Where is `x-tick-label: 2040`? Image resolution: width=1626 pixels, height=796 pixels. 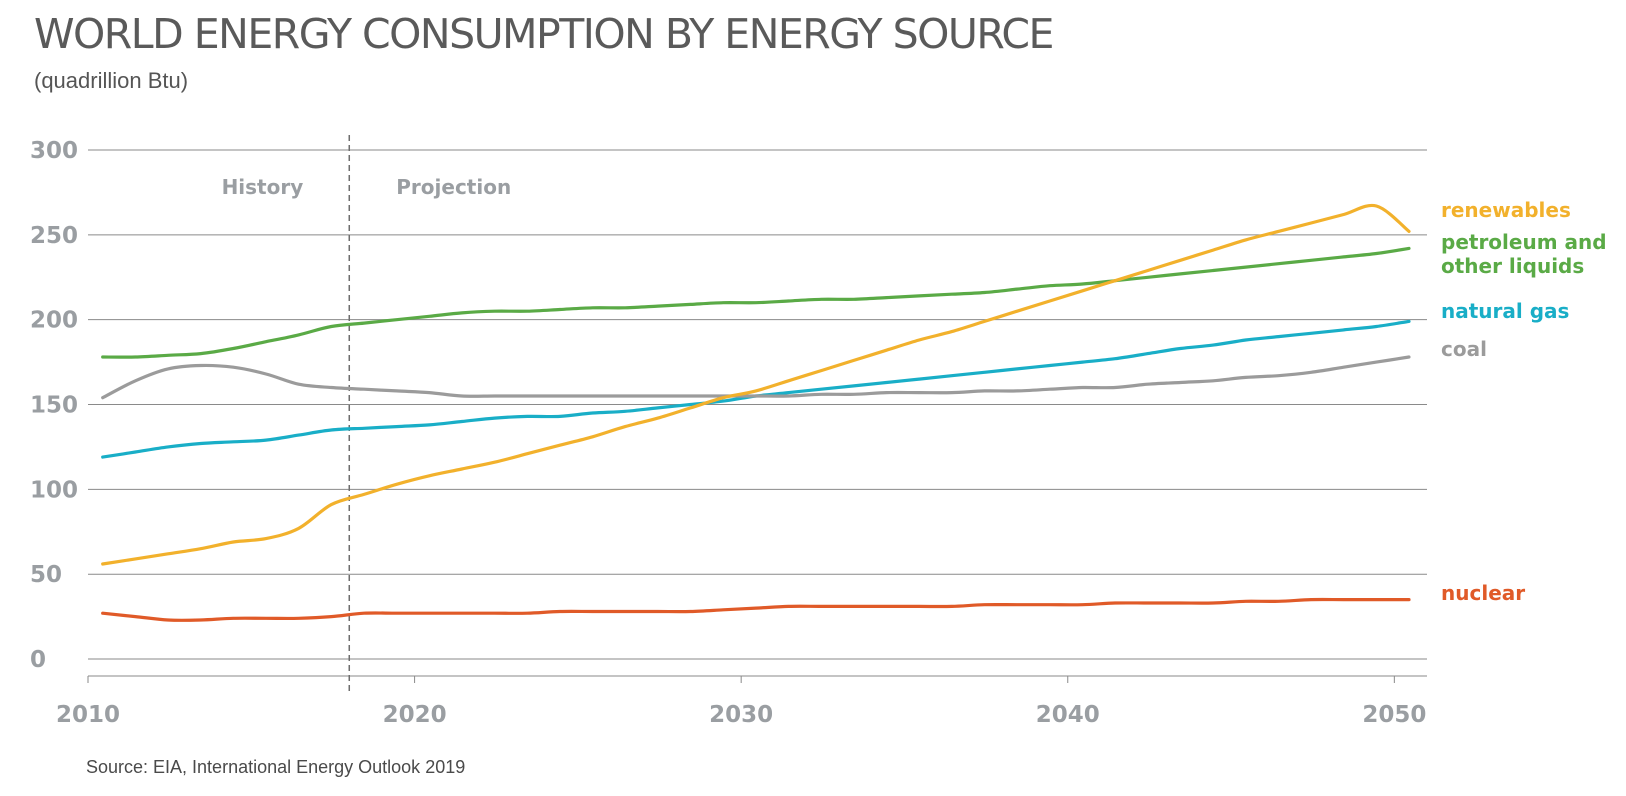 x-tick-label: 2040 is located at coordinates (1068, 715).